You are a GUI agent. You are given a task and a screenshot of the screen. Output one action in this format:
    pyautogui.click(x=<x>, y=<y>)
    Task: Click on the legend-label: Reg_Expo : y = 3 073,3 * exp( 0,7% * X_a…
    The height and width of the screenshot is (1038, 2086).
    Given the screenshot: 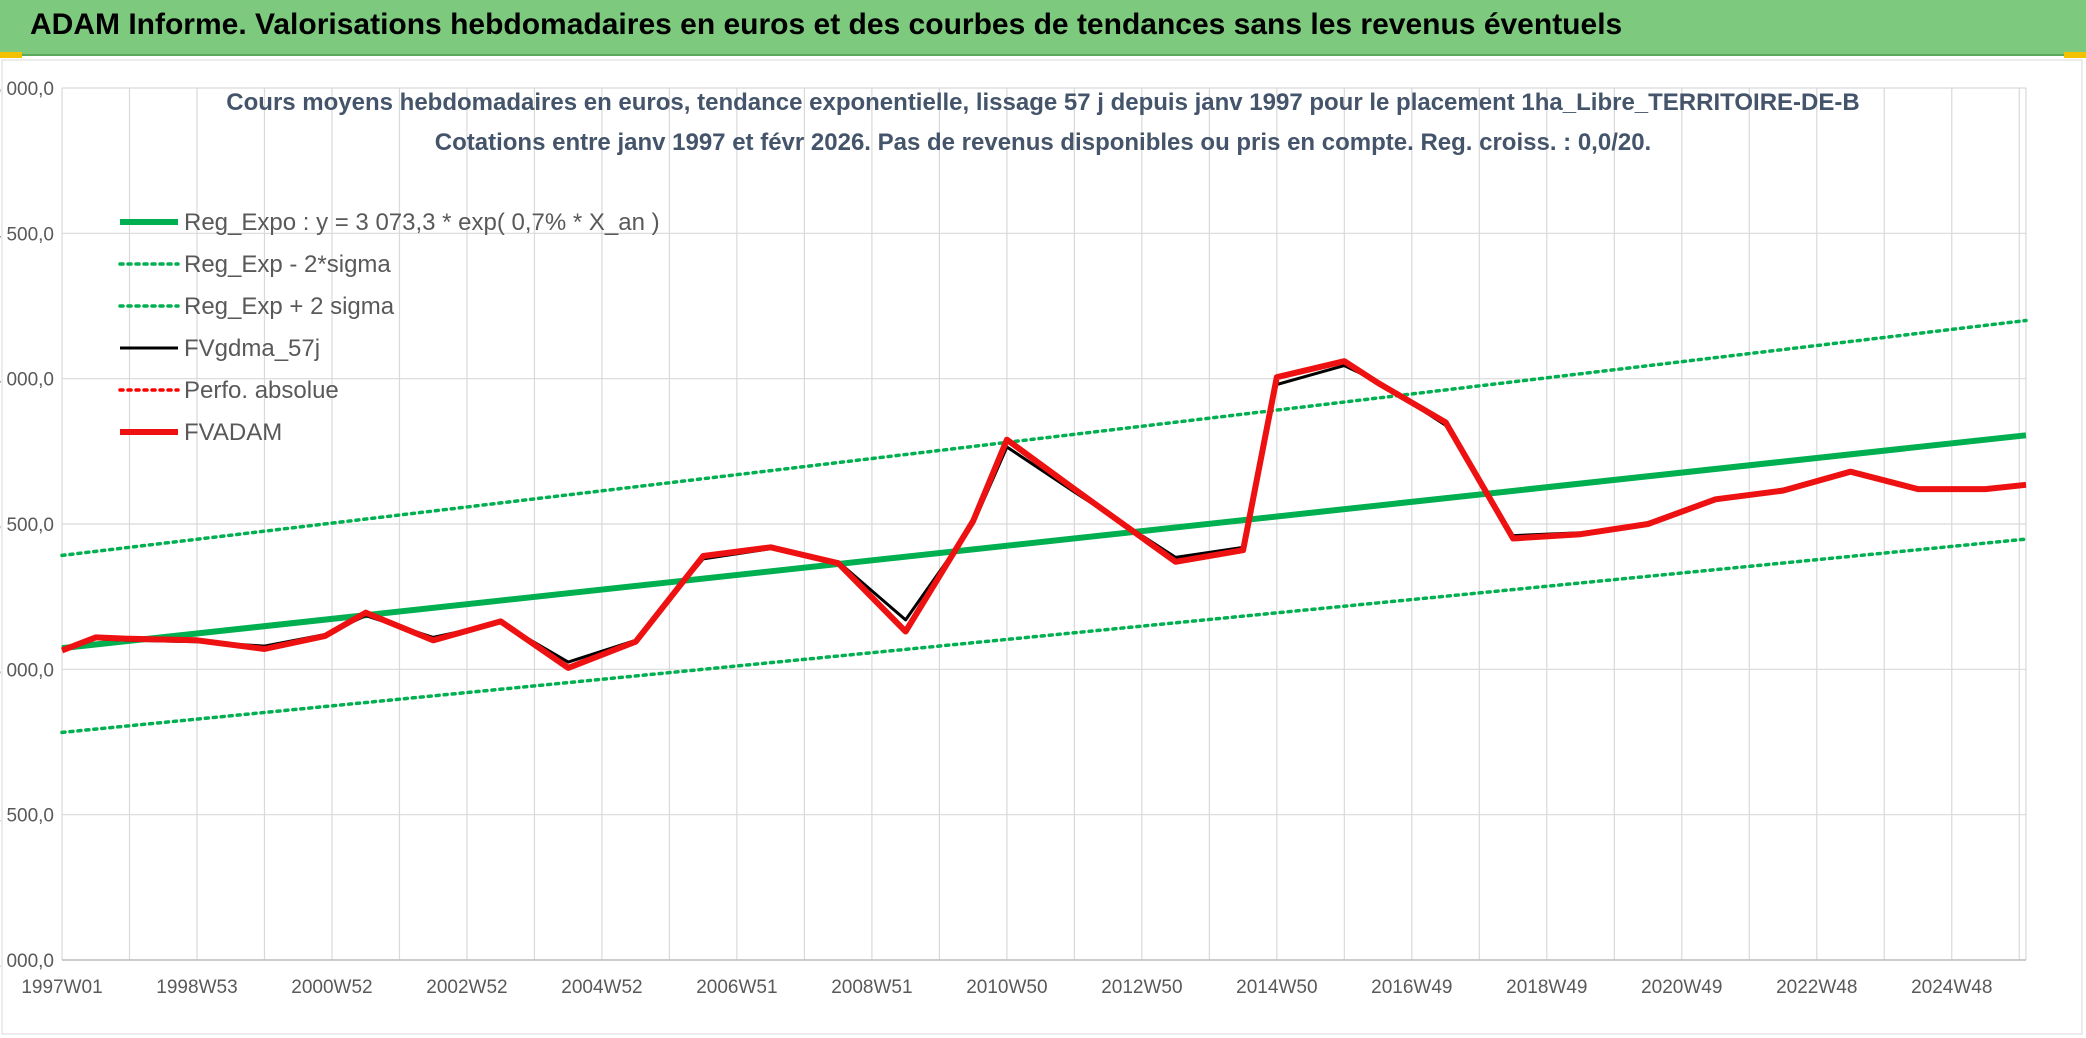 What is the action you would take?
    pyautogui.click(x=422, y=222)
    